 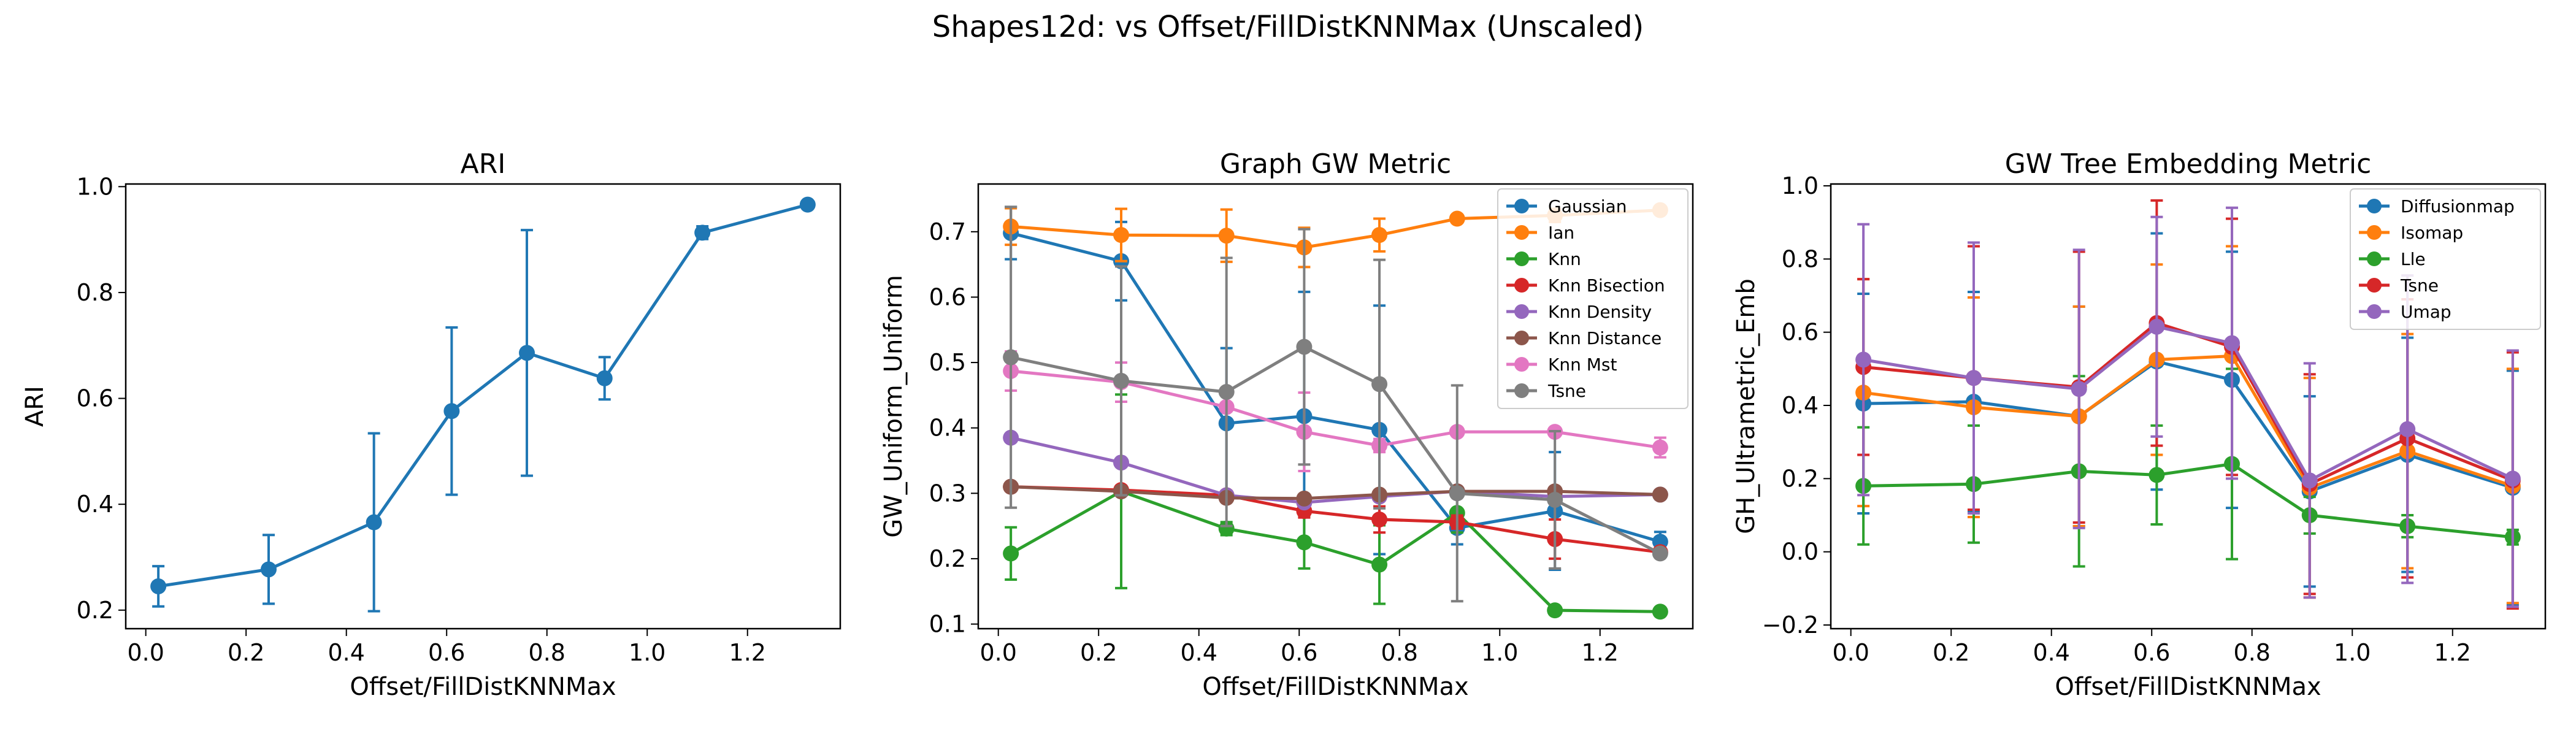 I want to click on legend-label: Knn Bisection, so click(x=1606, y=285).